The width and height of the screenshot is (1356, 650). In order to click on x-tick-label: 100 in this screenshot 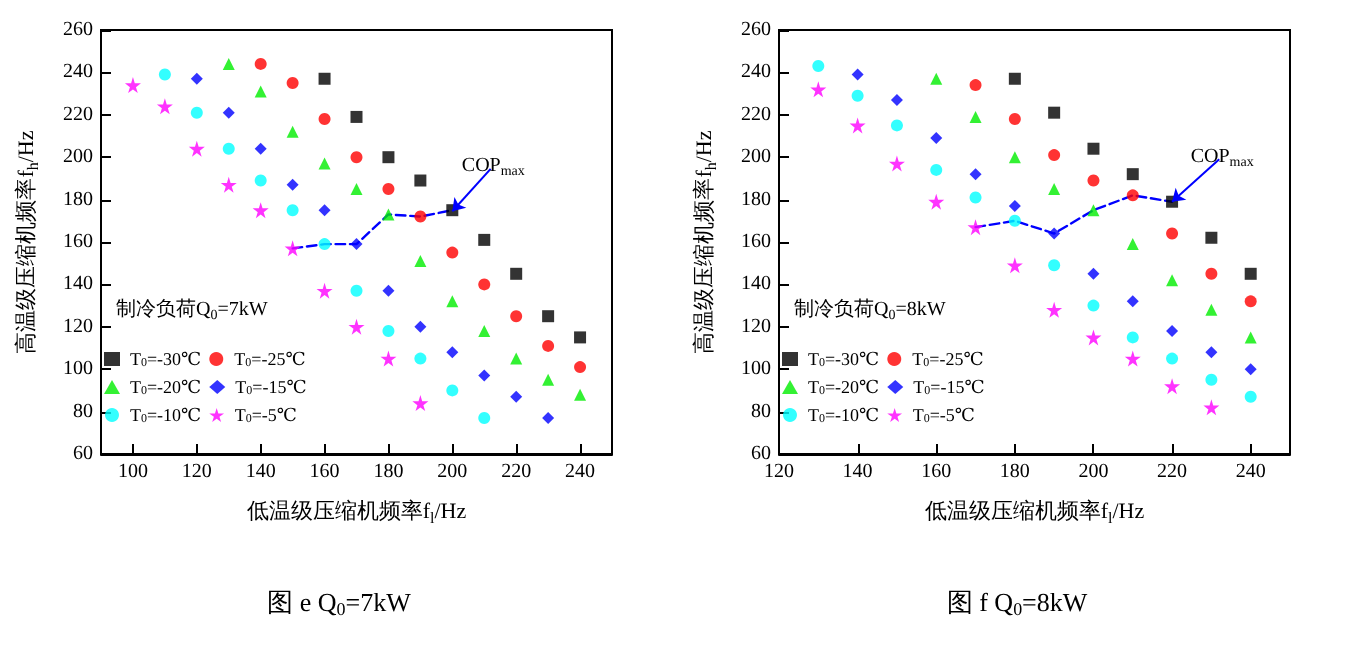, I will do `click(132, 472)`.